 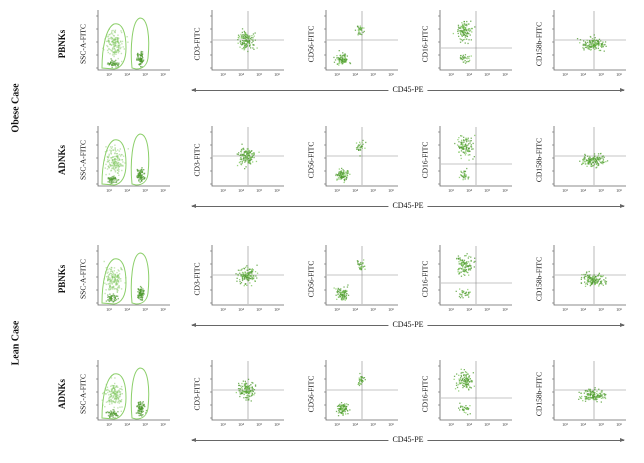 What do you see at coordinates (475, 275) in the screenshot?
I see `plot-area` at bounding box center [475, 275].